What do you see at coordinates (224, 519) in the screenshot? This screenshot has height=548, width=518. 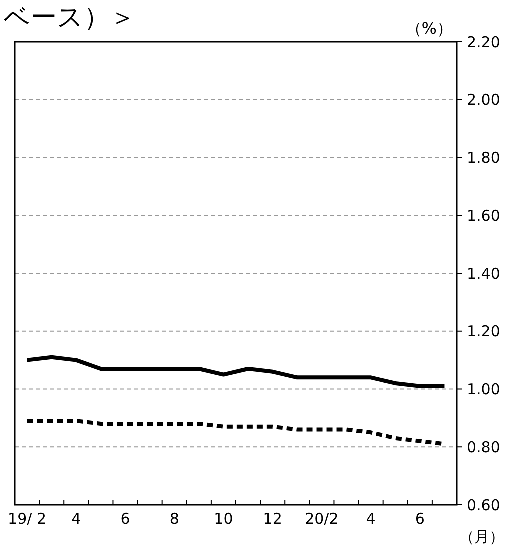 I see `x-tick-label: 10` at bounding box center [224, 519].